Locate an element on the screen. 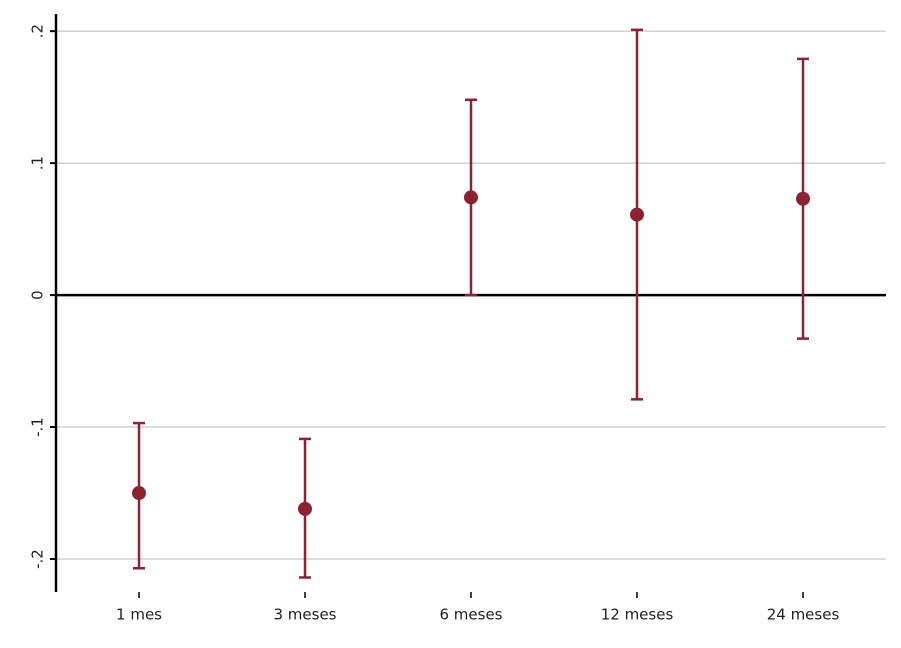  y-tick-label: .1 is located at coordinates (38, 163).